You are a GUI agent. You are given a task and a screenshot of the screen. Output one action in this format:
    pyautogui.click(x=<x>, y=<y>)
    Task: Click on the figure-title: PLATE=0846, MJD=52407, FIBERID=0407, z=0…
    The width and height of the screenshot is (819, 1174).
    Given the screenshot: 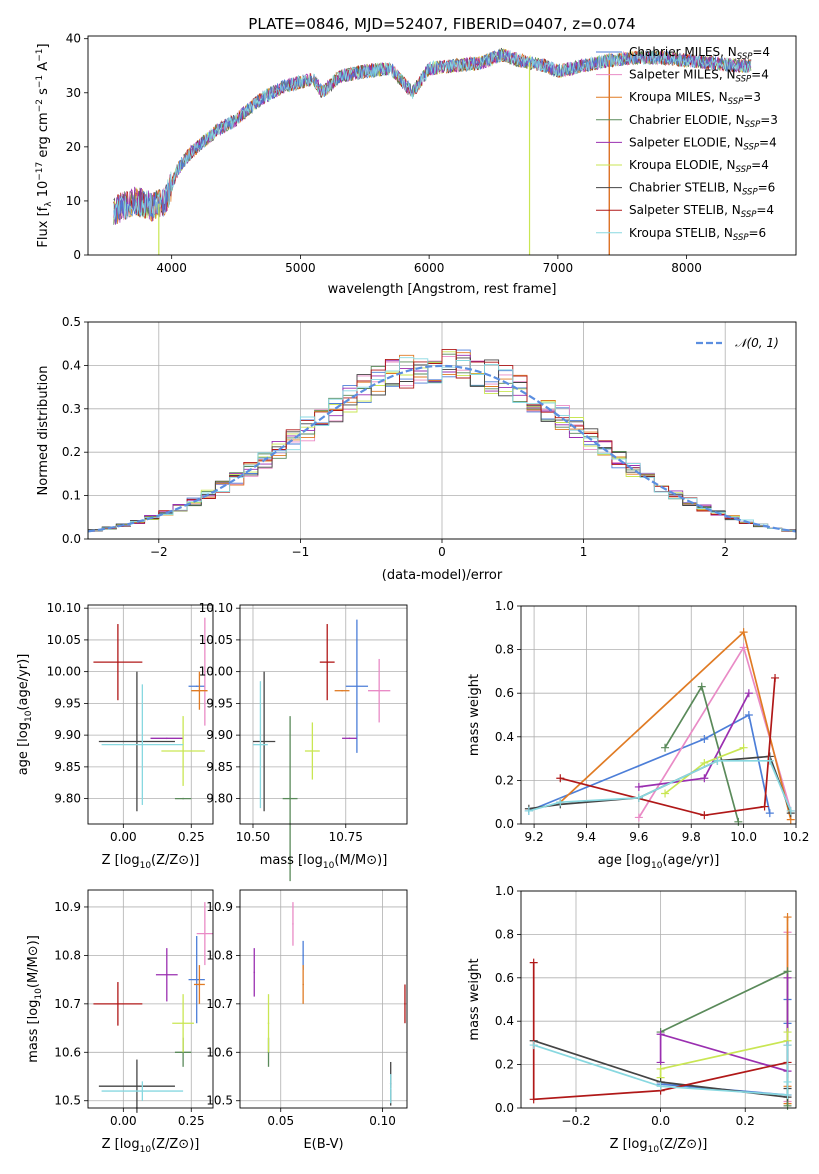 What is the action you would take?
    pyautogui.click(x=441, y=24)
    